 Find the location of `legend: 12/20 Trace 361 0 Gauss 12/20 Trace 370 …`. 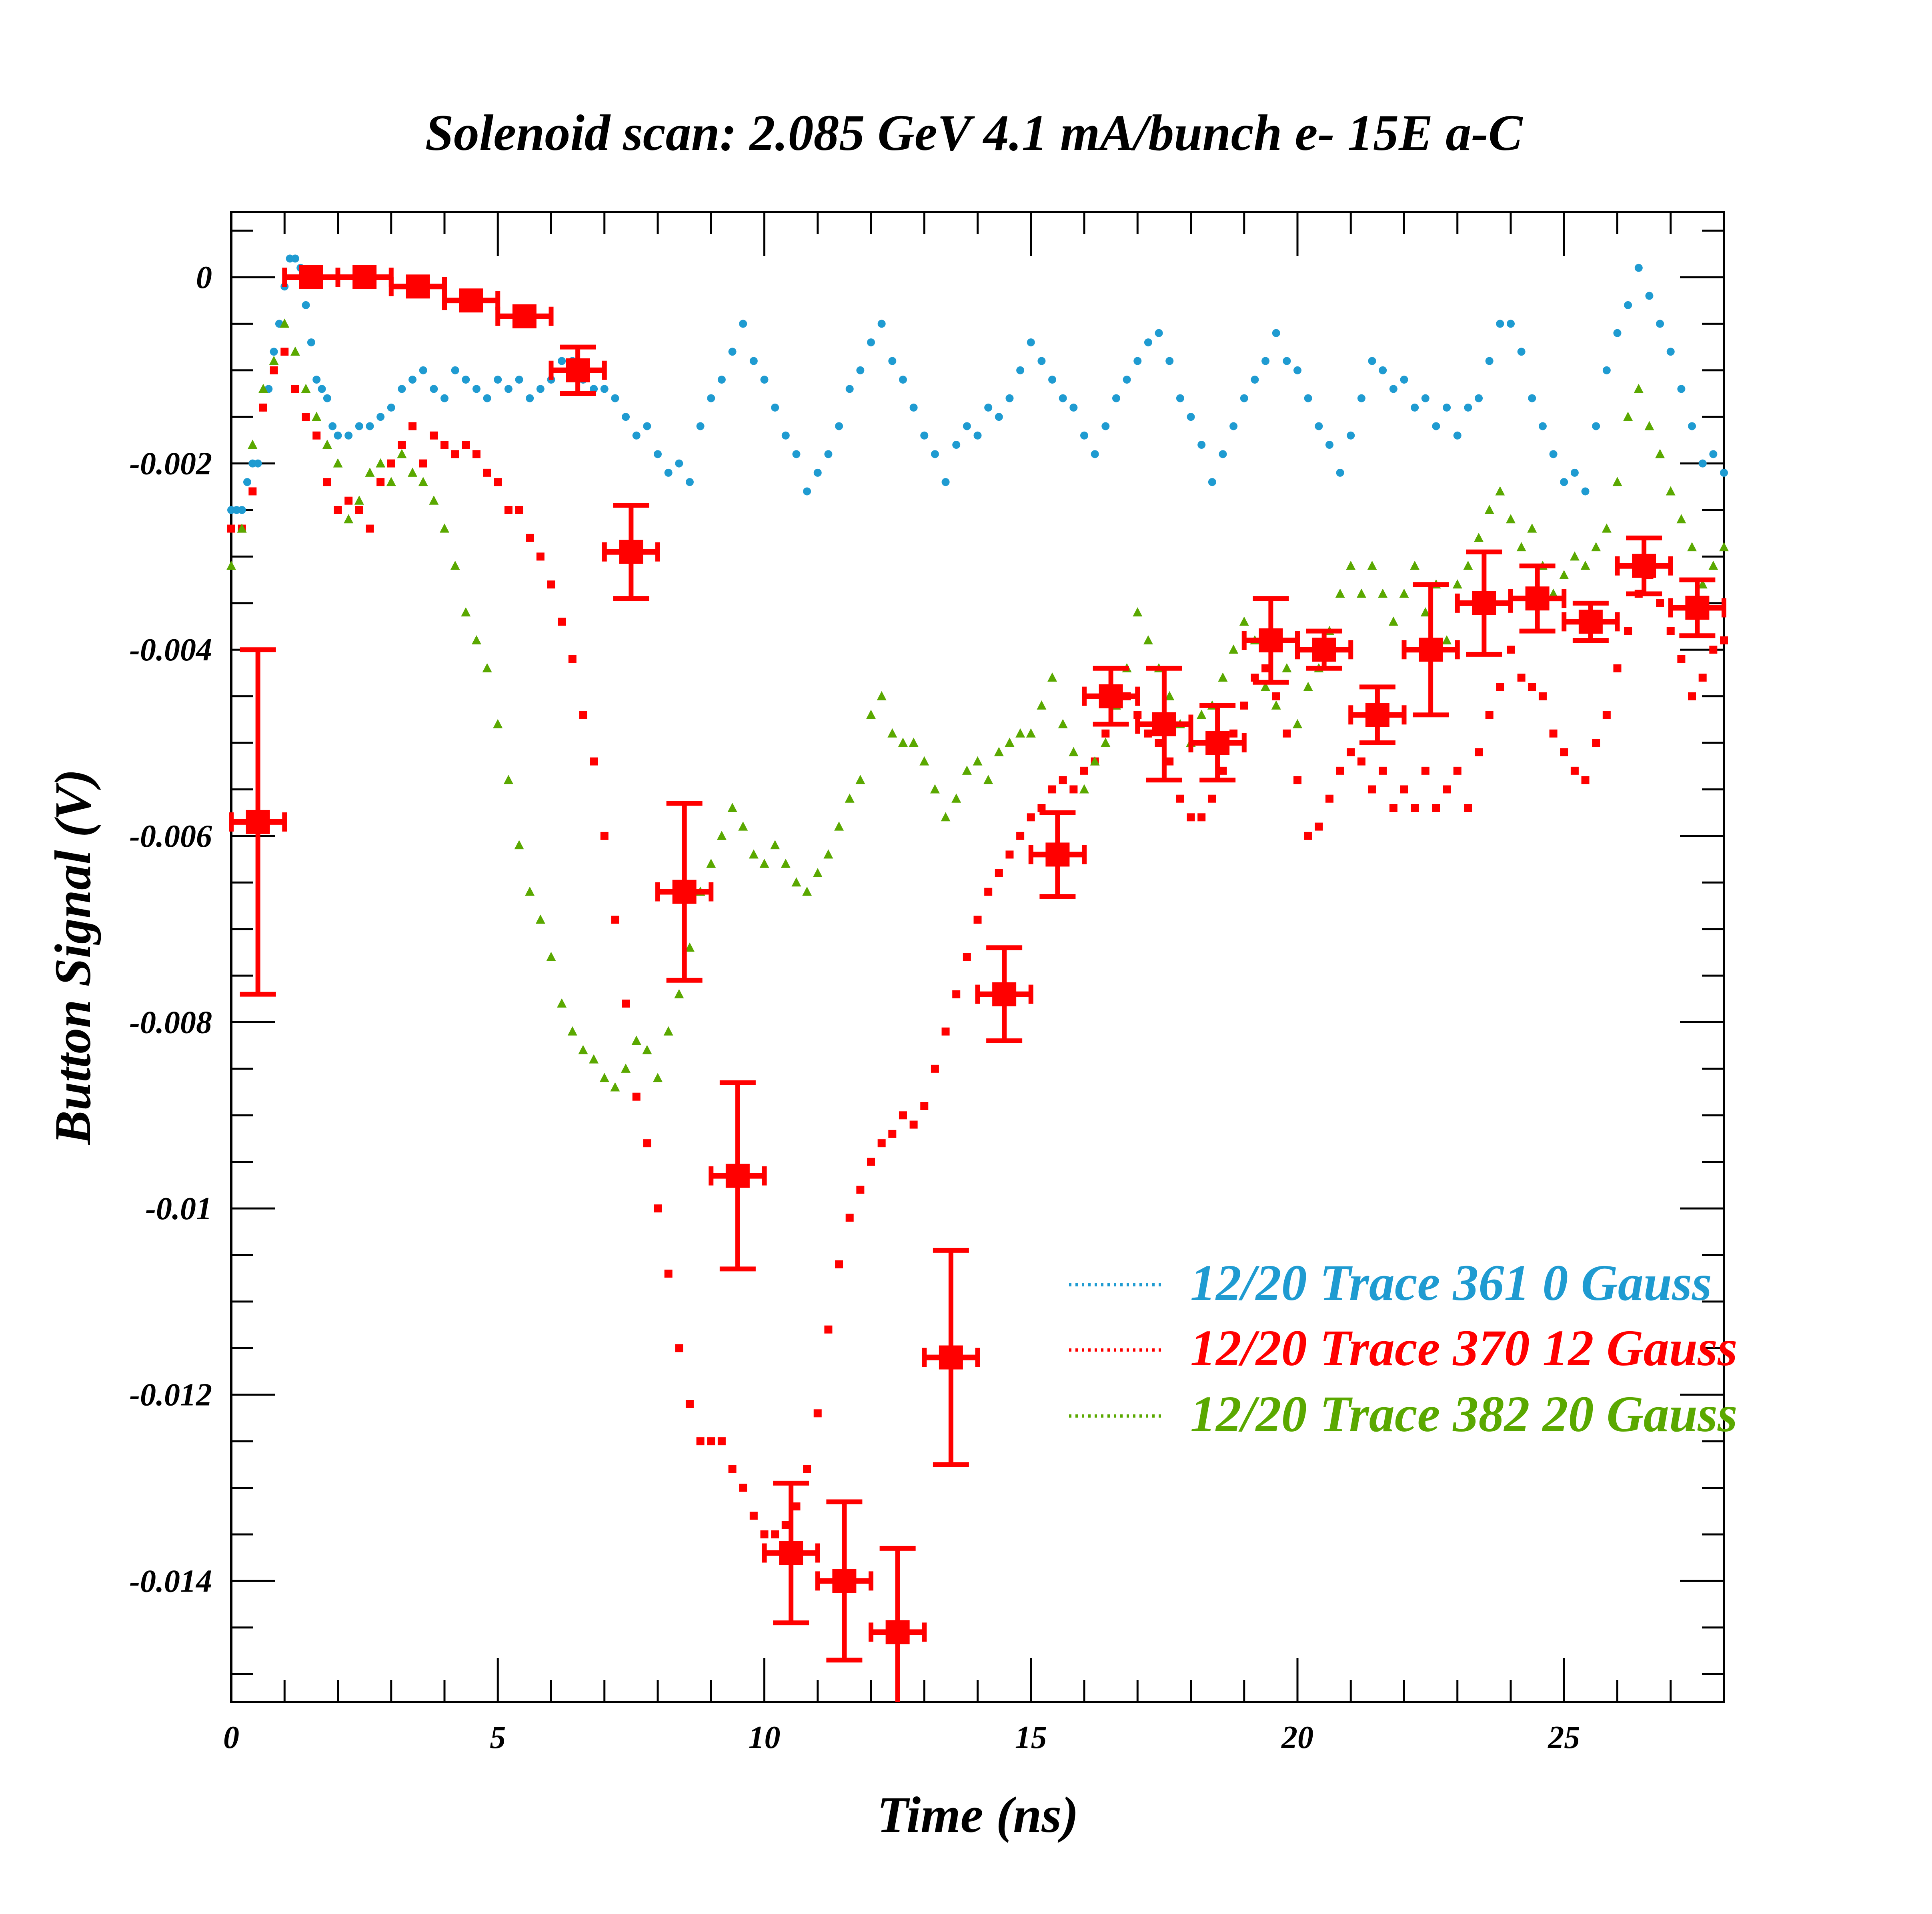

legend: 12/20 Trace 361 0 Gauss 12/20 Trace 370 … is located at coordinates (1403, 1348).